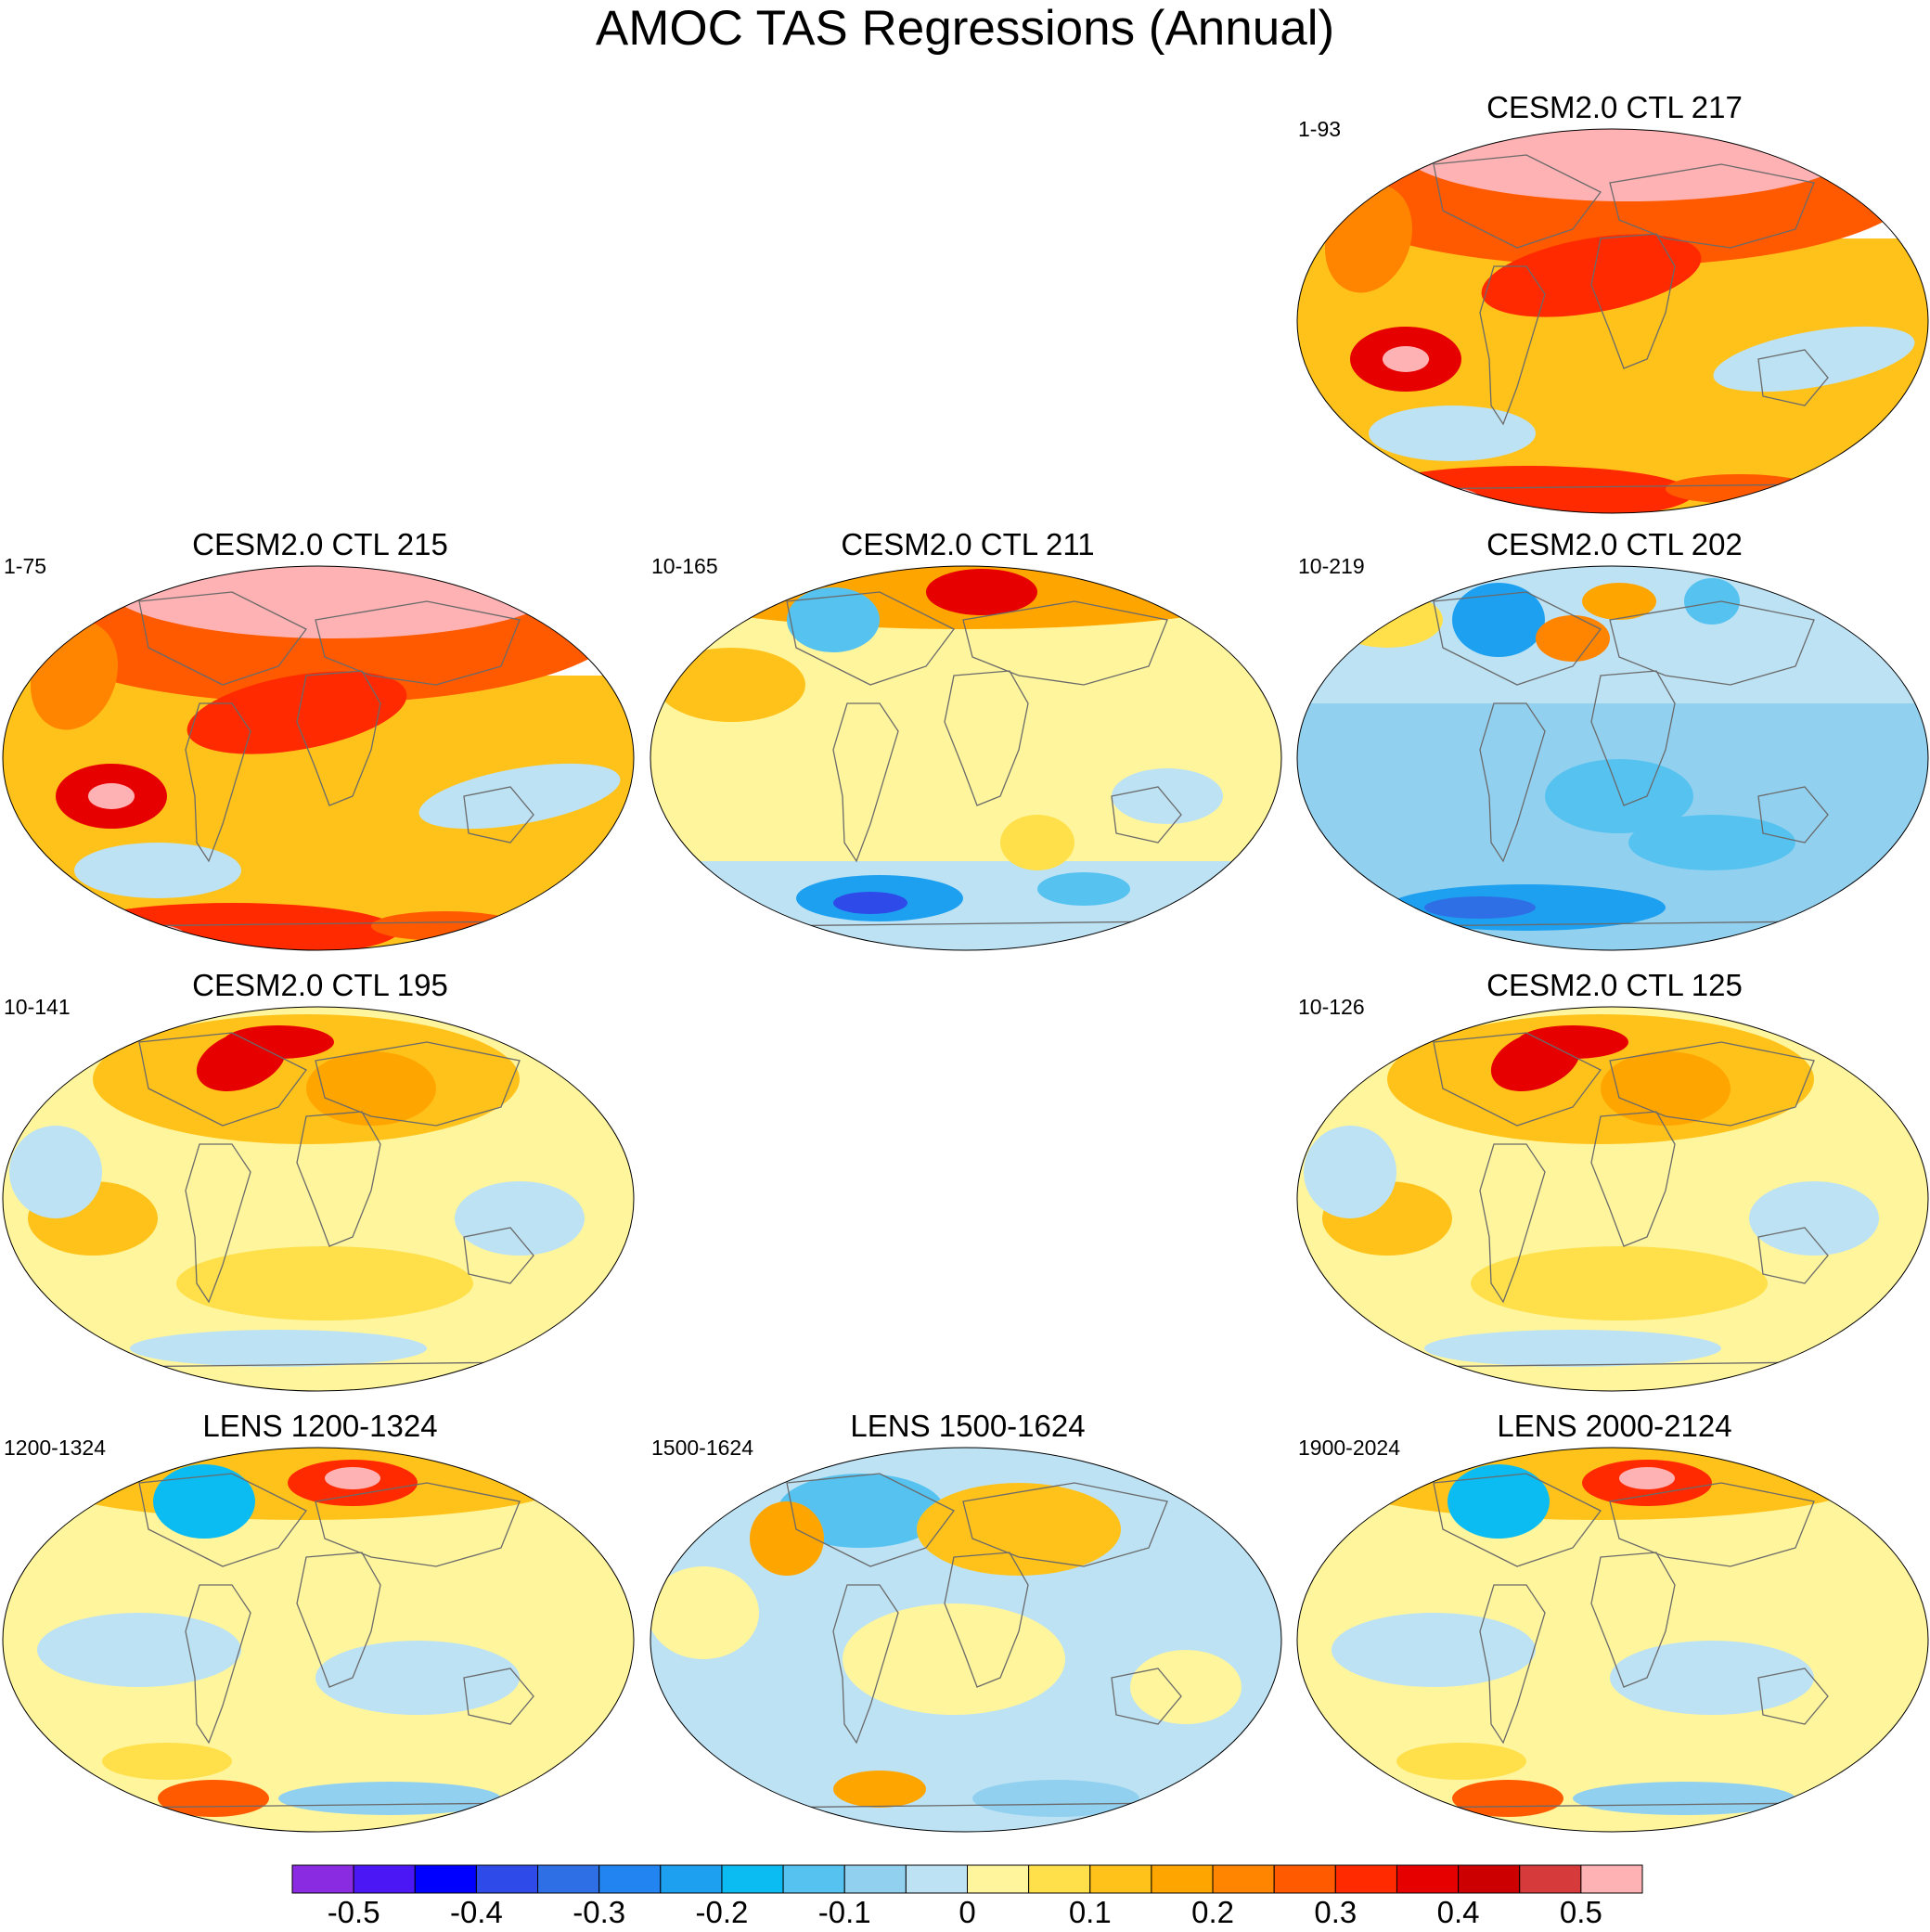 The image size is (1930, 1932). I want to click on panel-year-range: 1-93, so click(1320, 129).